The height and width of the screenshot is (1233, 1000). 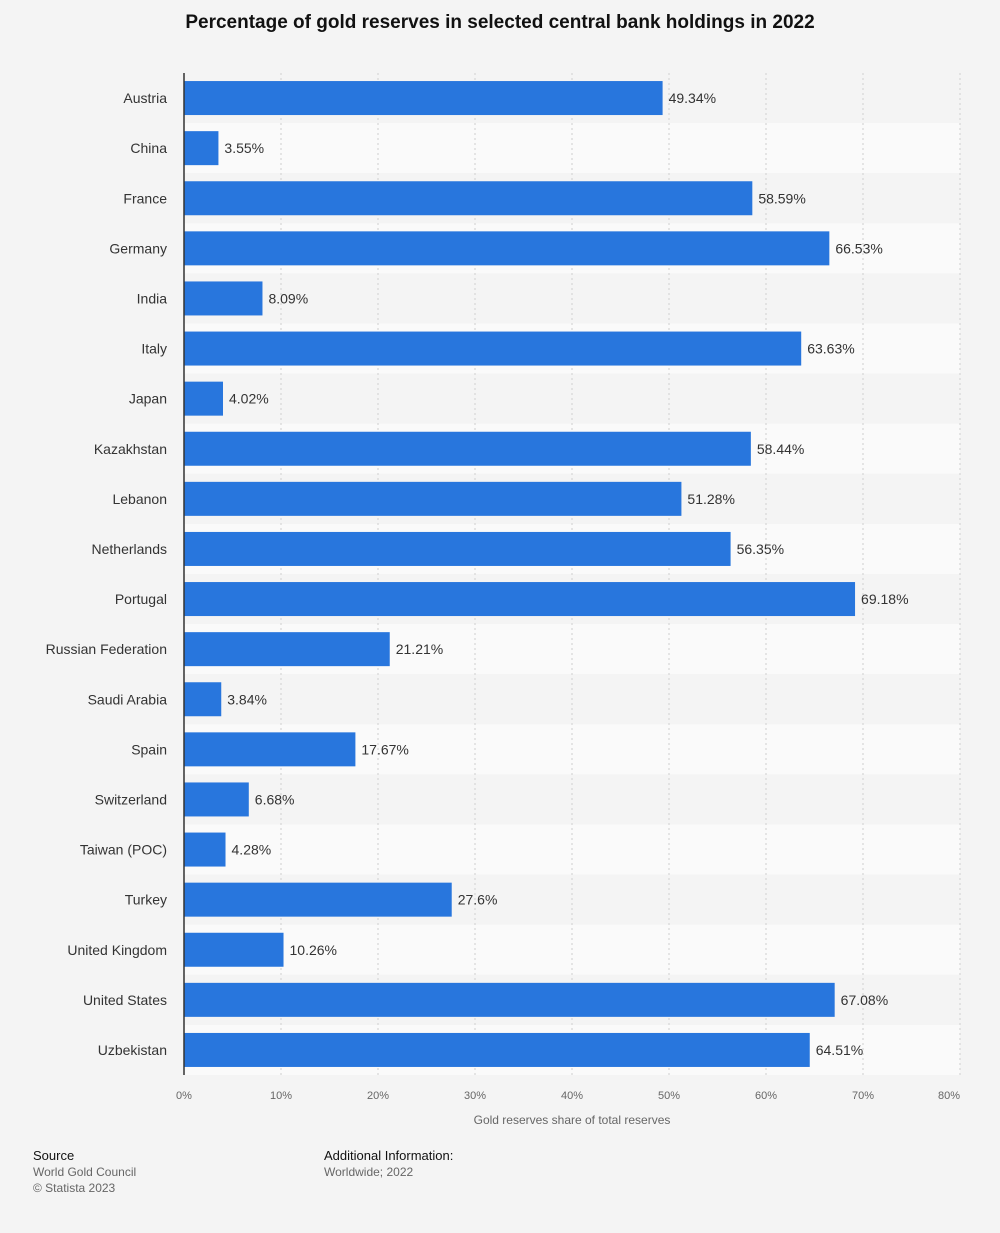 What do you see at coordinates (138, 248) in the screenshot?
I see `category-label: Germany` at bounding box center [138, 248].